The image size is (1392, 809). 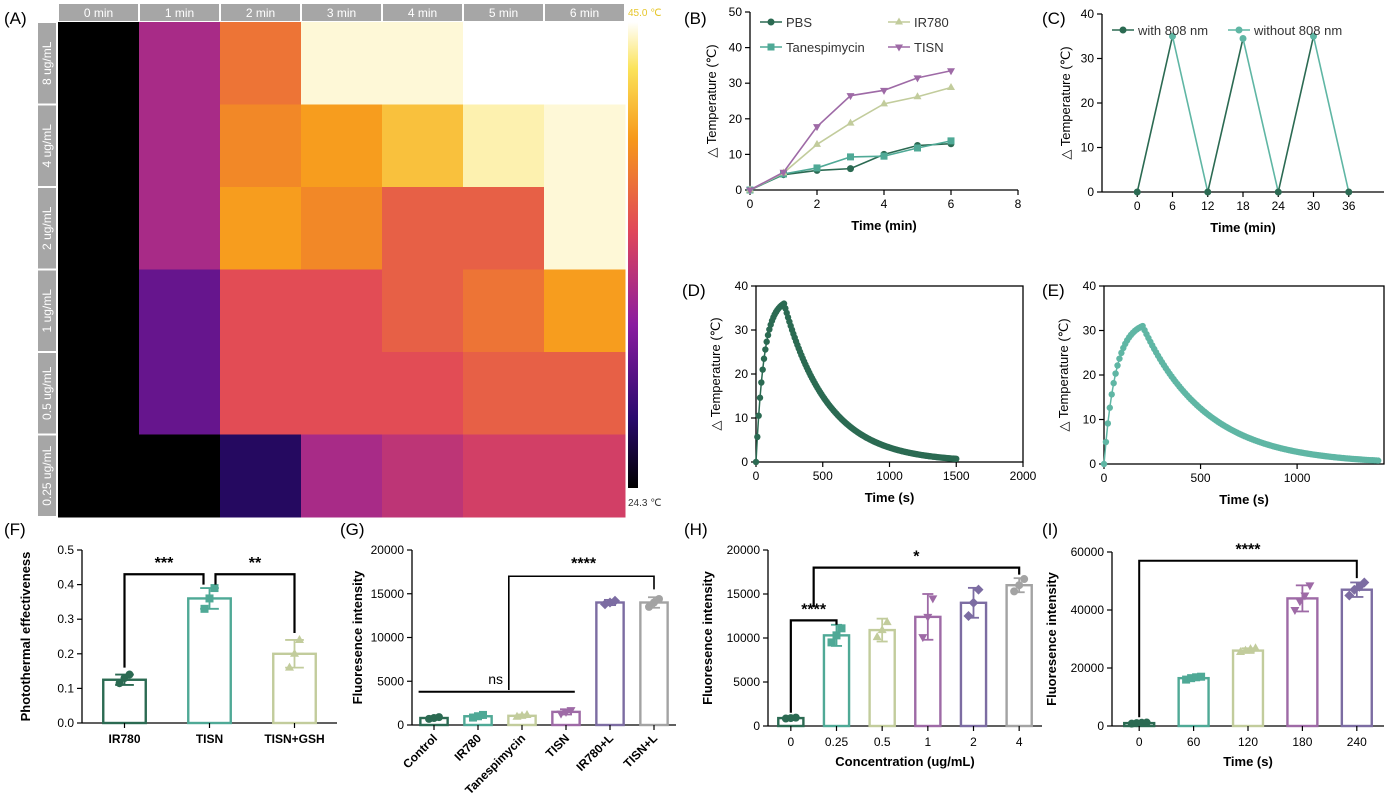 What do you see at coordinates (503, 13) in the screenshot?
I see `heatmap-header-label: 5 min` at bounding box center [503, 13].